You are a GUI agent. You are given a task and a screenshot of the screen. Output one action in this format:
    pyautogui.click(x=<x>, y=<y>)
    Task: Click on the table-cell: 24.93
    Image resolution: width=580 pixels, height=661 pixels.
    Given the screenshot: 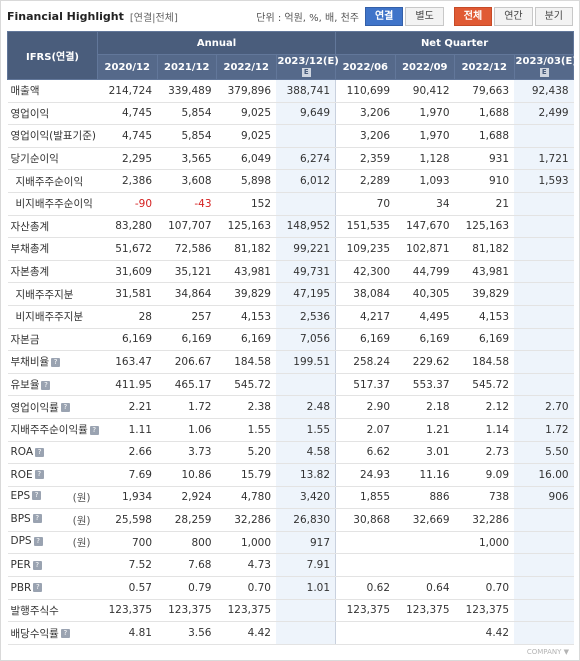 What is the action you would take?
    pyautogui.click(x=365, y=475)
    